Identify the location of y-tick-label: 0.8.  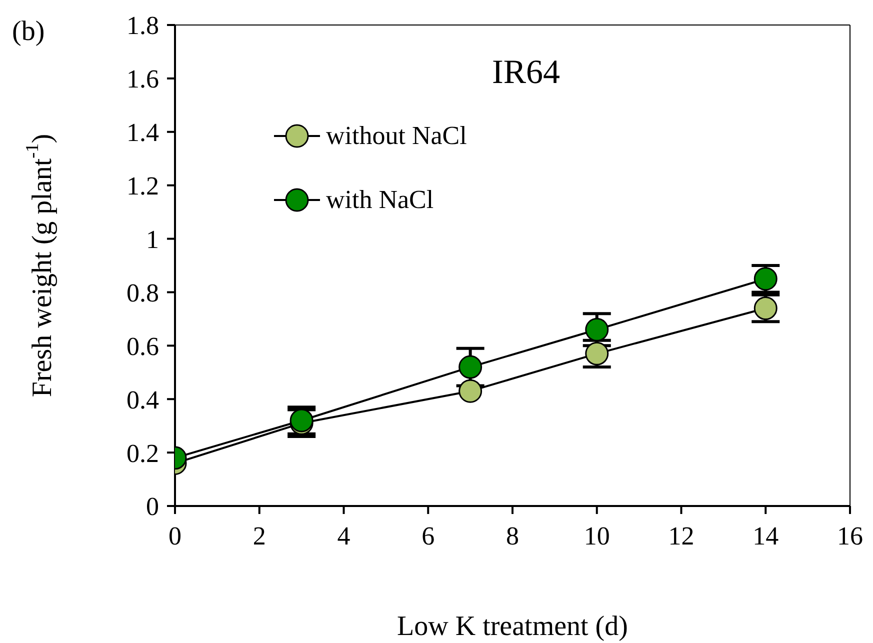
(142, 293).